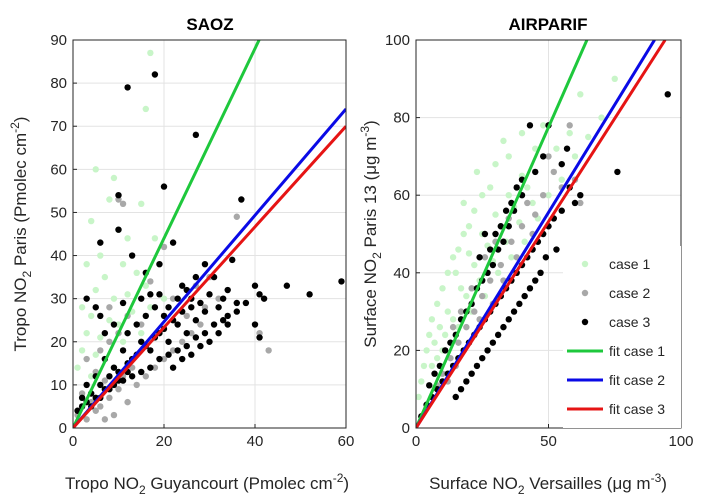  Describe the element at coordinates (73, 441) in the screenshot. I see `saoz-x-tick-label: 0` at that location.